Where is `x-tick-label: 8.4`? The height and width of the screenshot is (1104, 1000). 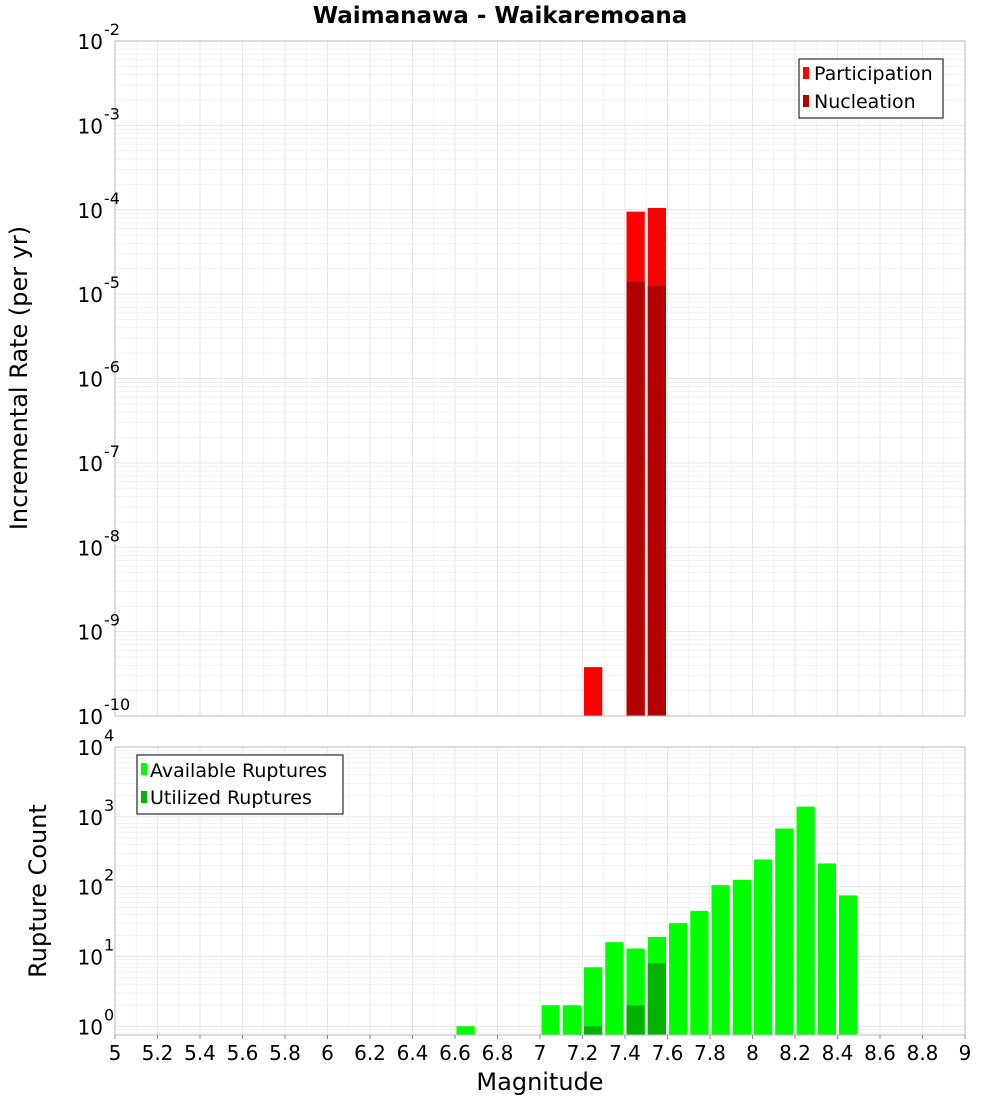 x-tick-label: 8.4 is located at coordinates (838, 1053).